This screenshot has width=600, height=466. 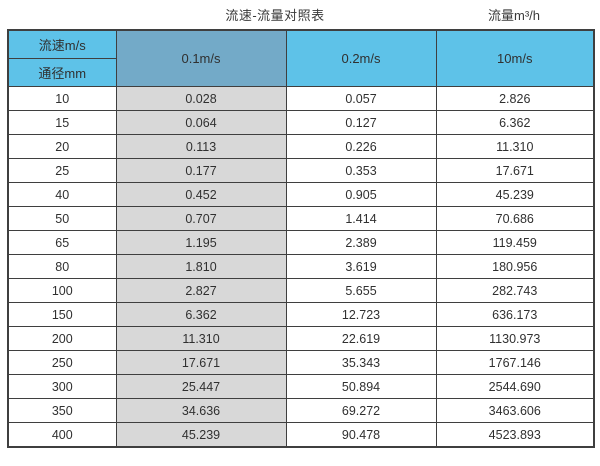 What do you see at coordinates (515, 122) in the screenshot?
I see `flow-value-10ms: 6.362` at bounding box center [515, 122].